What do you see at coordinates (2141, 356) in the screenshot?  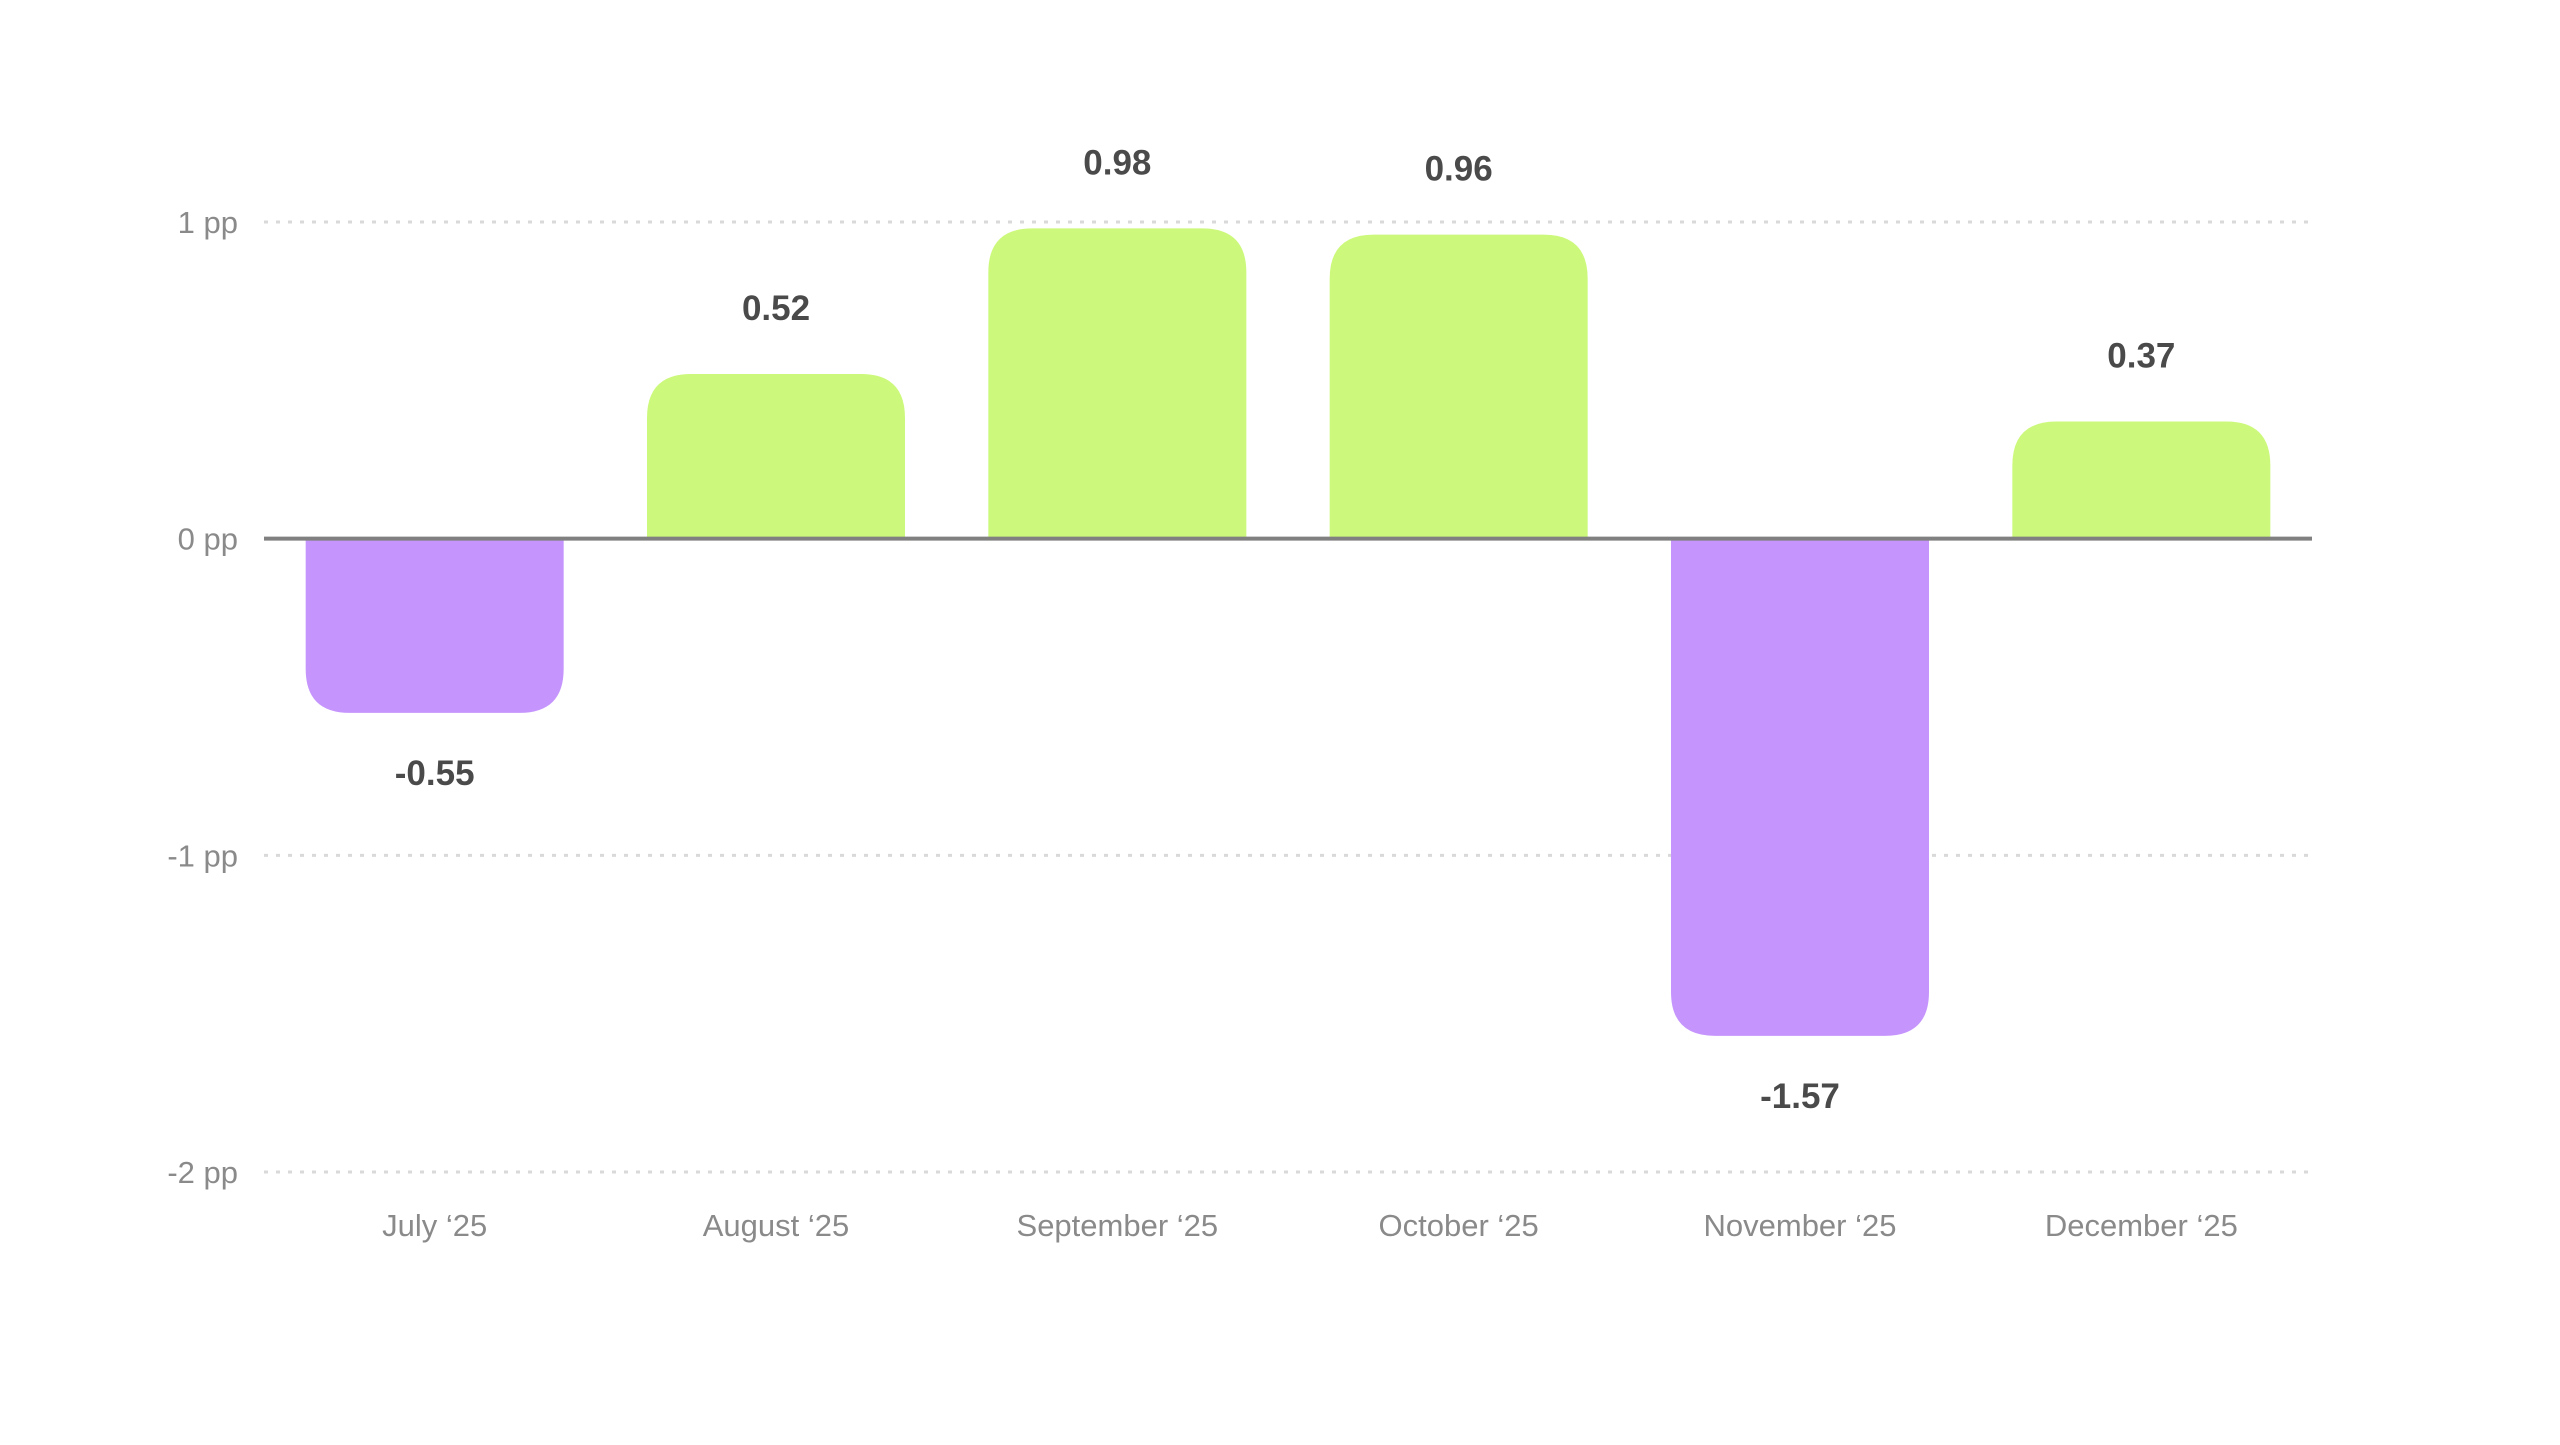 I see `data-label: 0.37` at bounding box center [2141, 356].